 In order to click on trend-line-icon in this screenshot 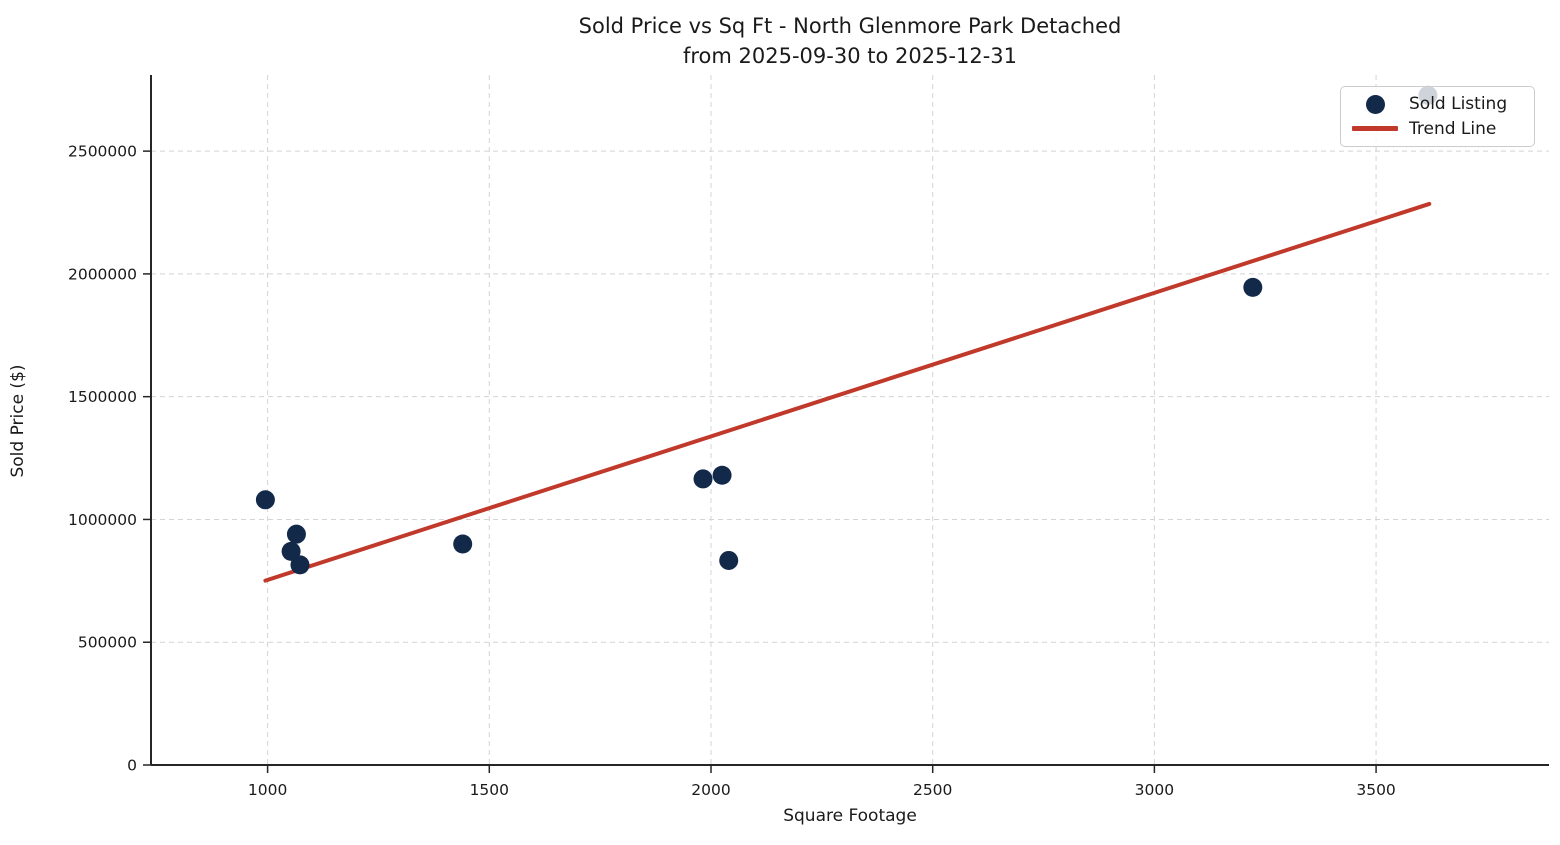, I will do `click(1375, 129)`.